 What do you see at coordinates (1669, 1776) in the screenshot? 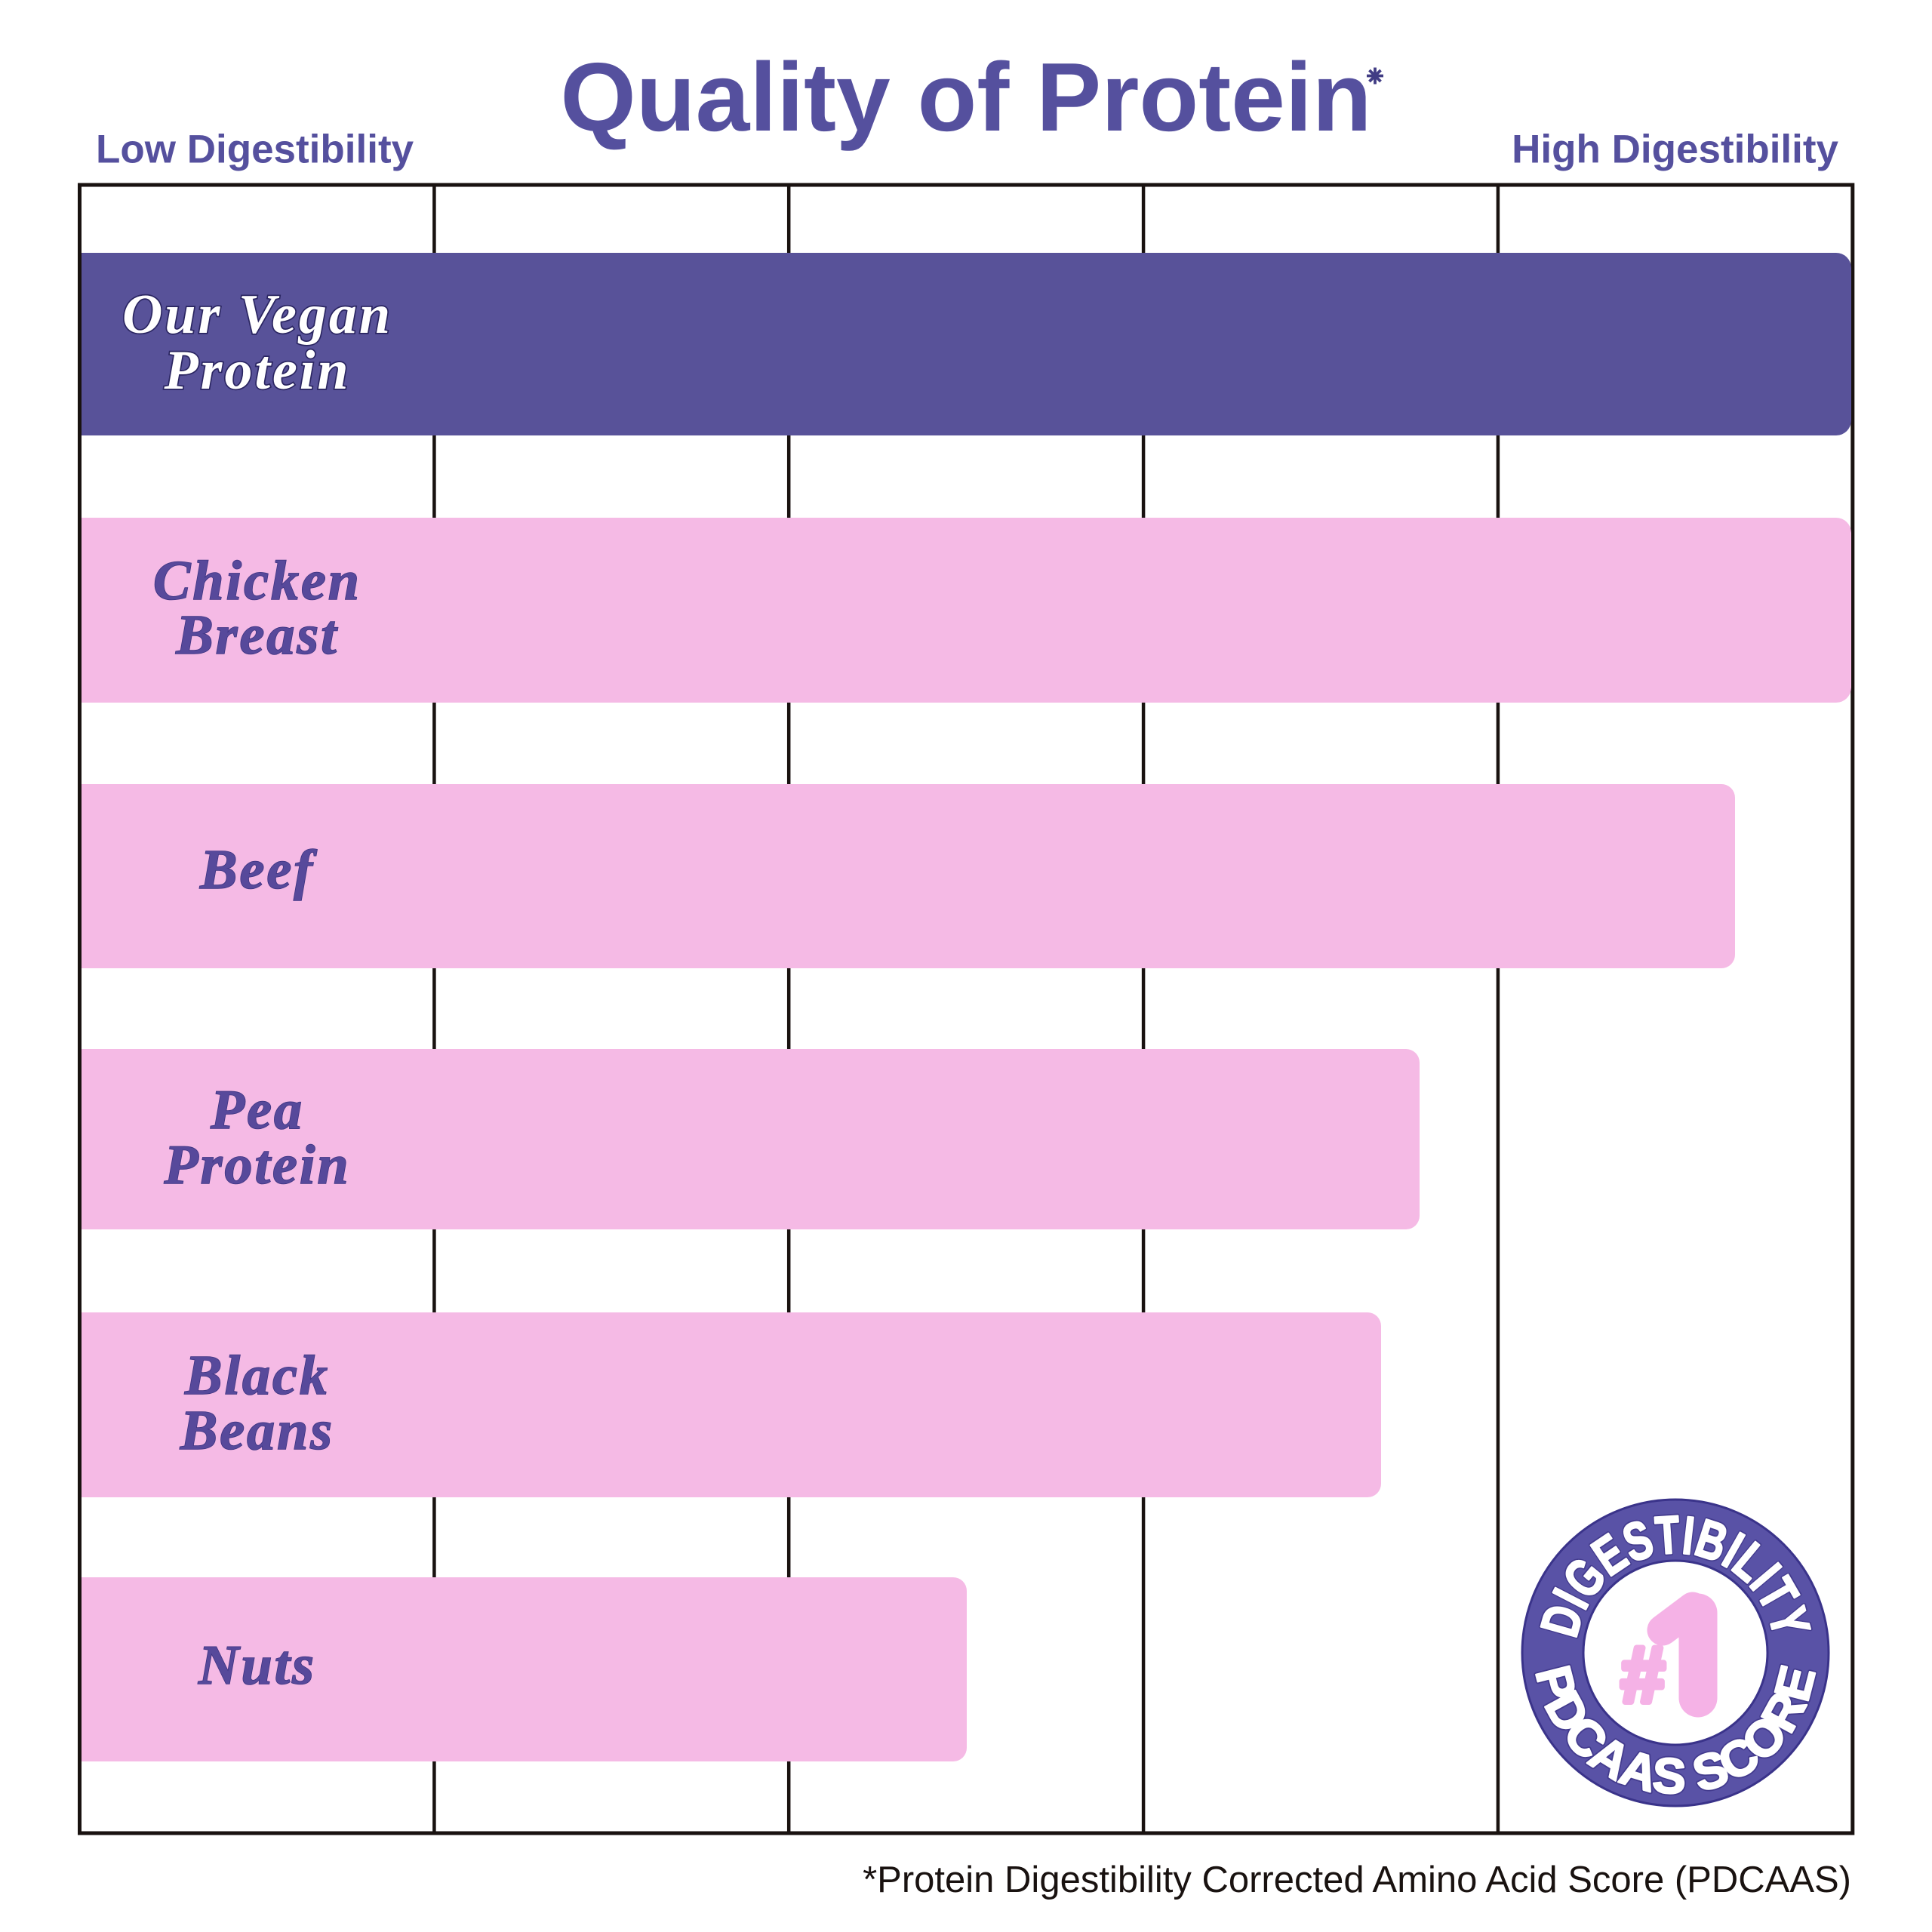
I see `svg-text: S` at bounding box center [1669, 1776].